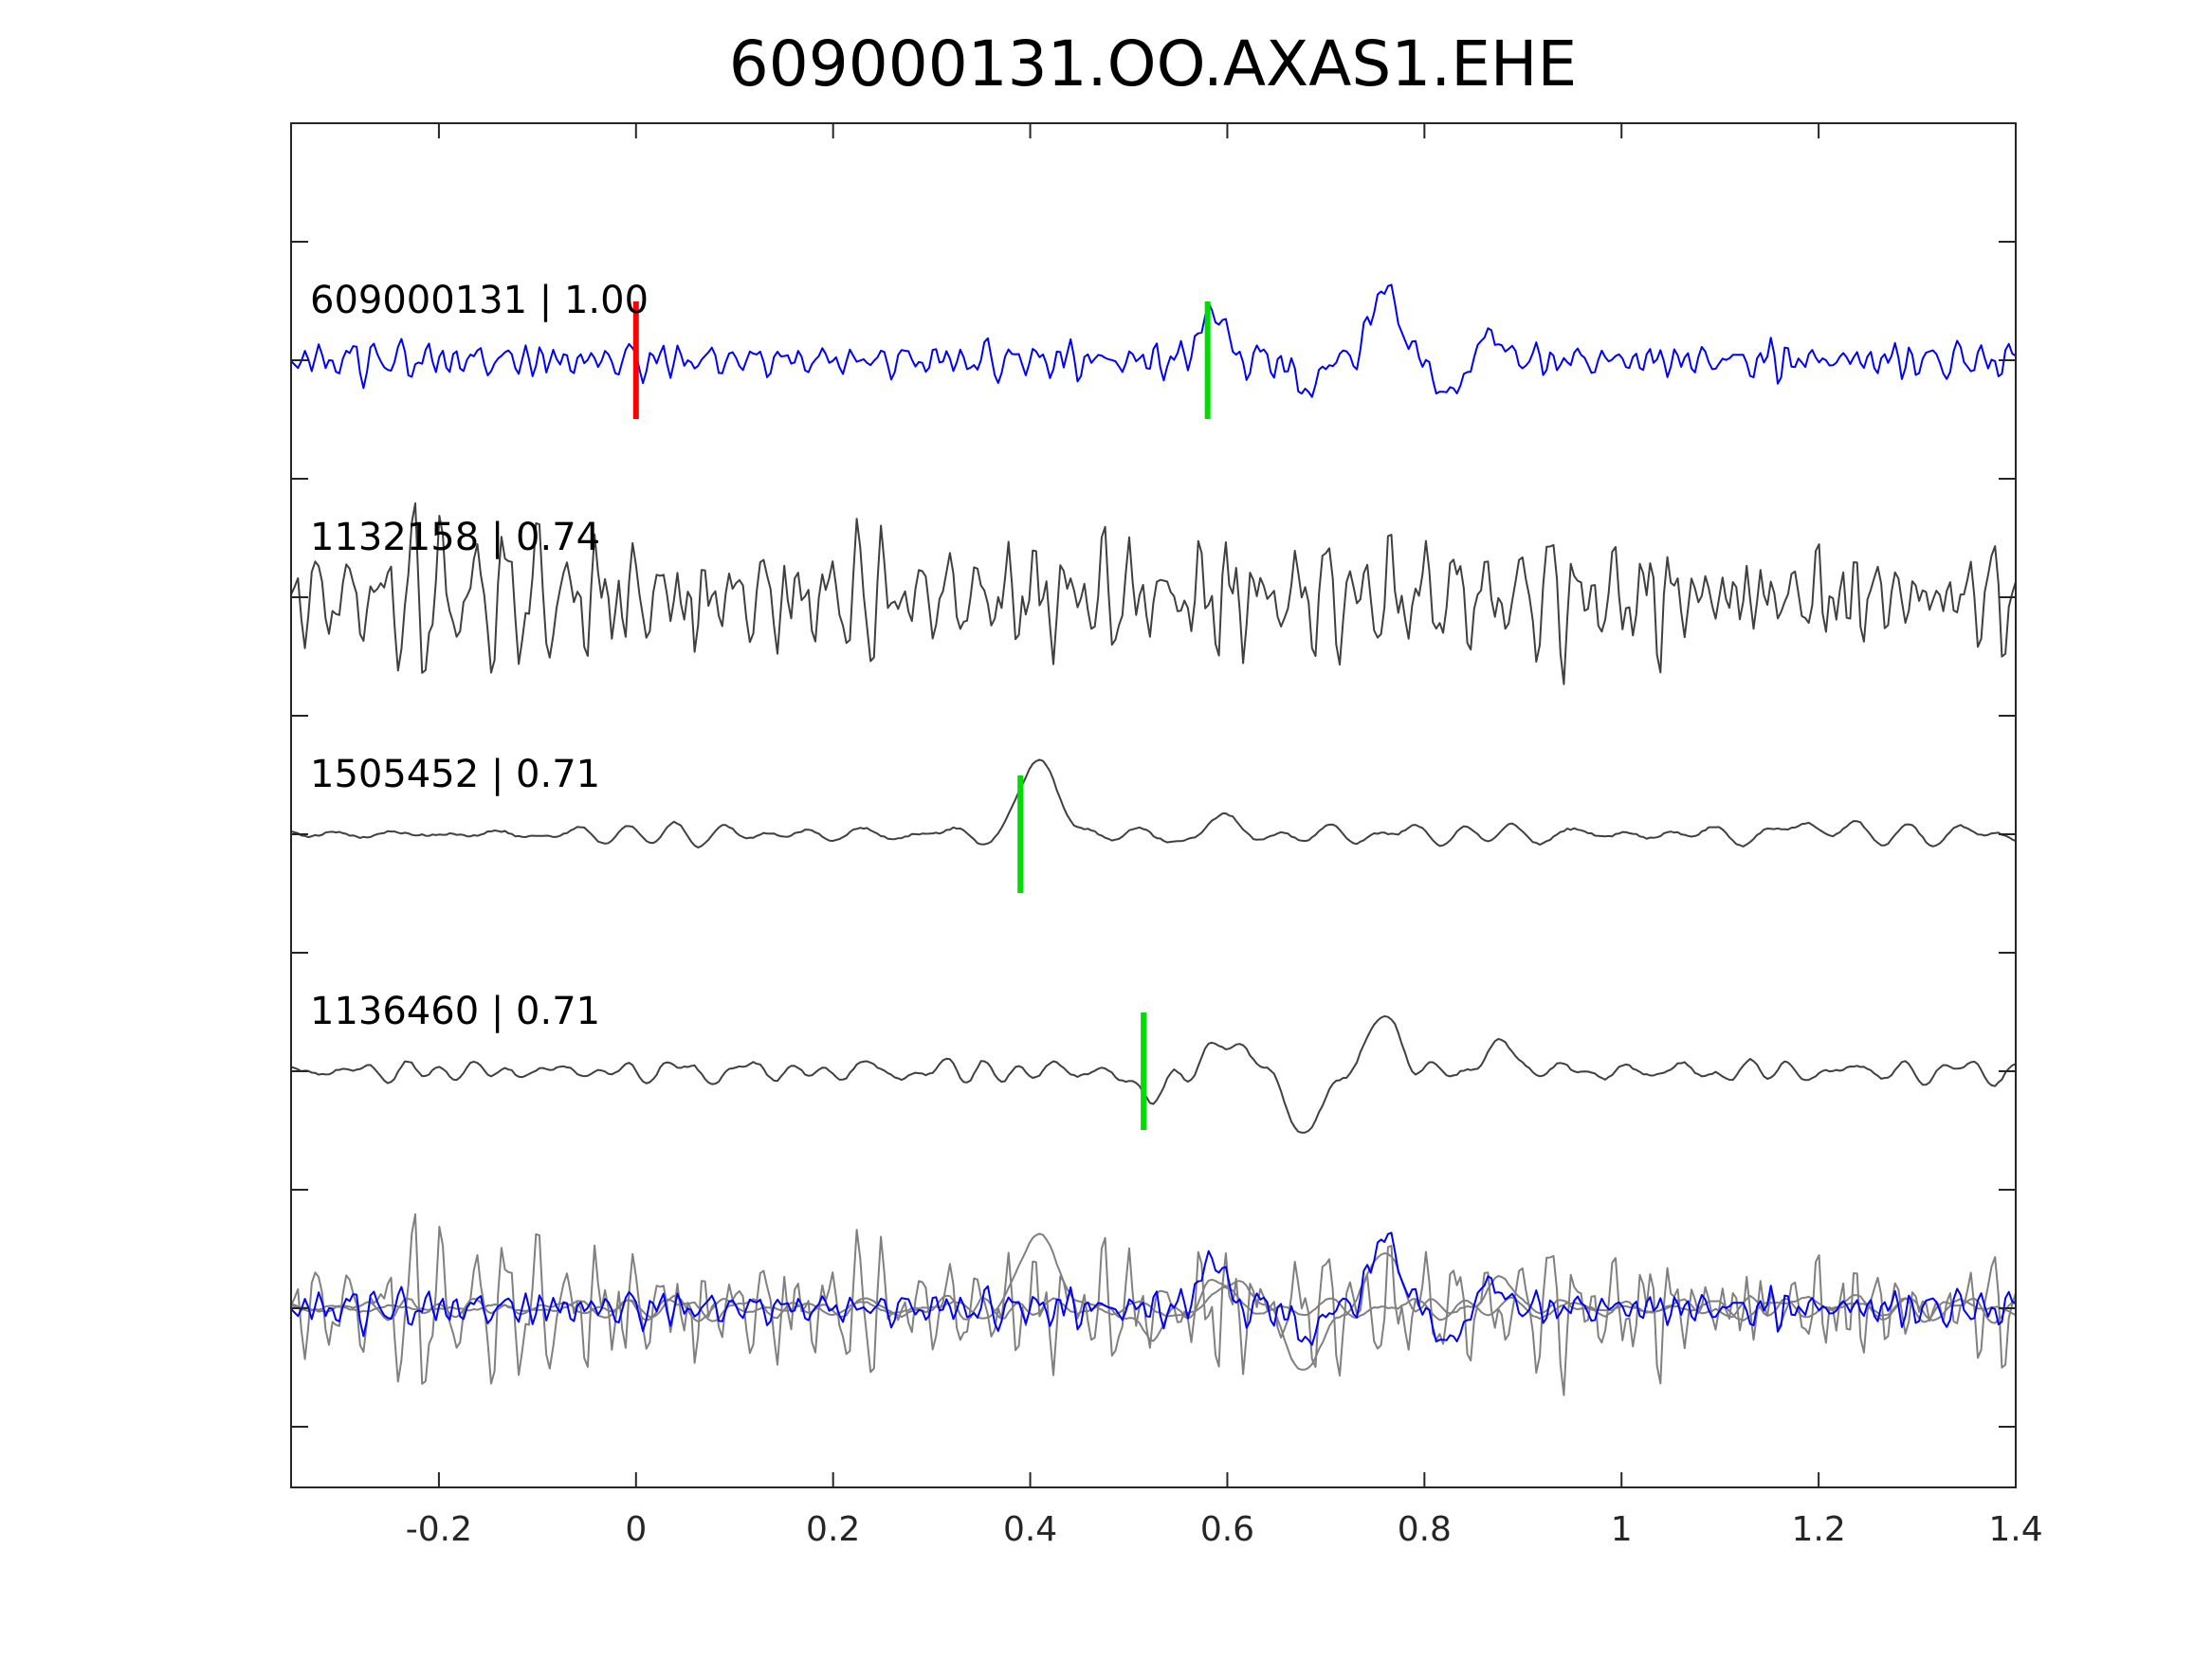  Describe the element at coordinates (636, 1529) in the screenshot. I see `x-tick-label-1: 0` at that location.